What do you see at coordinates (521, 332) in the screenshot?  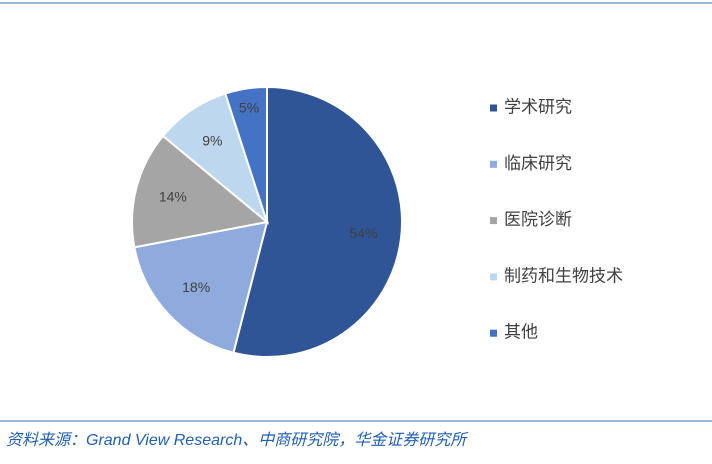 I see `legend-label: 其他` at bounding box center [521, 332].